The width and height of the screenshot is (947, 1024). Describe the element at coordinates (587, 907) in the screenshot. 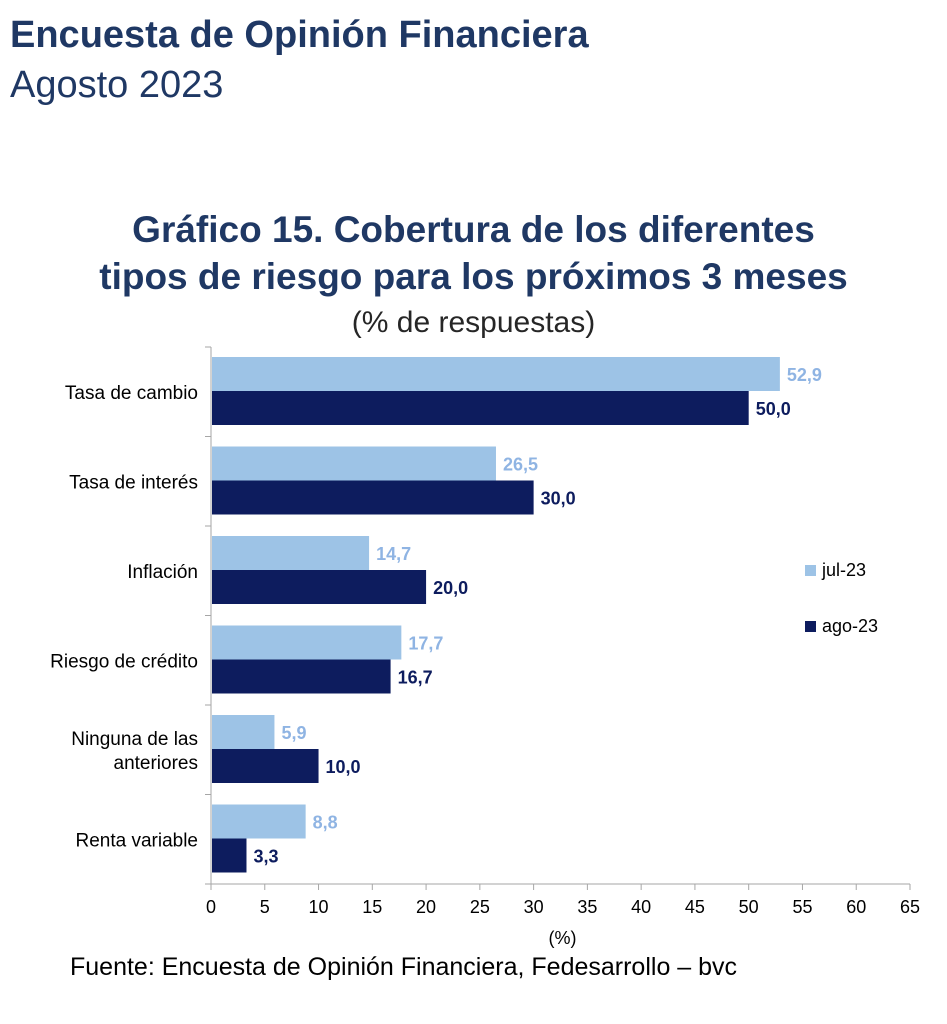

I see `x-tick-label: 35` at that location.